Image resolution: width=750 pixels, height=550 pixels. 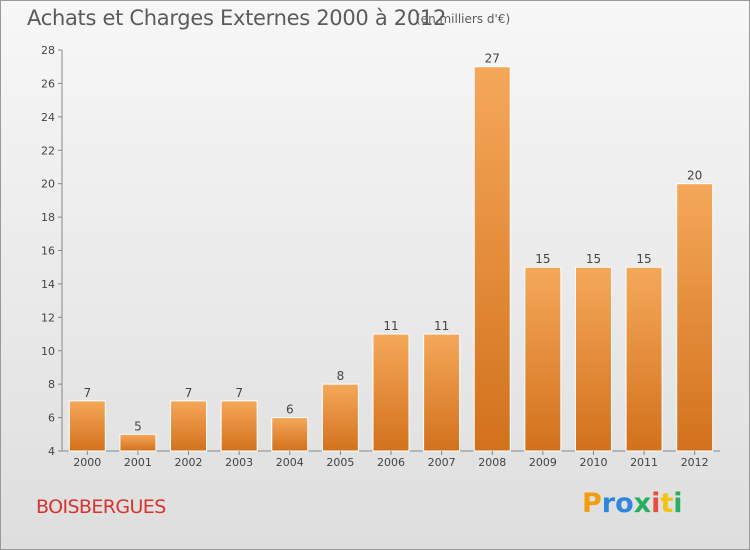 I want to click on logo-letter: x, so click(x=642, y=503).